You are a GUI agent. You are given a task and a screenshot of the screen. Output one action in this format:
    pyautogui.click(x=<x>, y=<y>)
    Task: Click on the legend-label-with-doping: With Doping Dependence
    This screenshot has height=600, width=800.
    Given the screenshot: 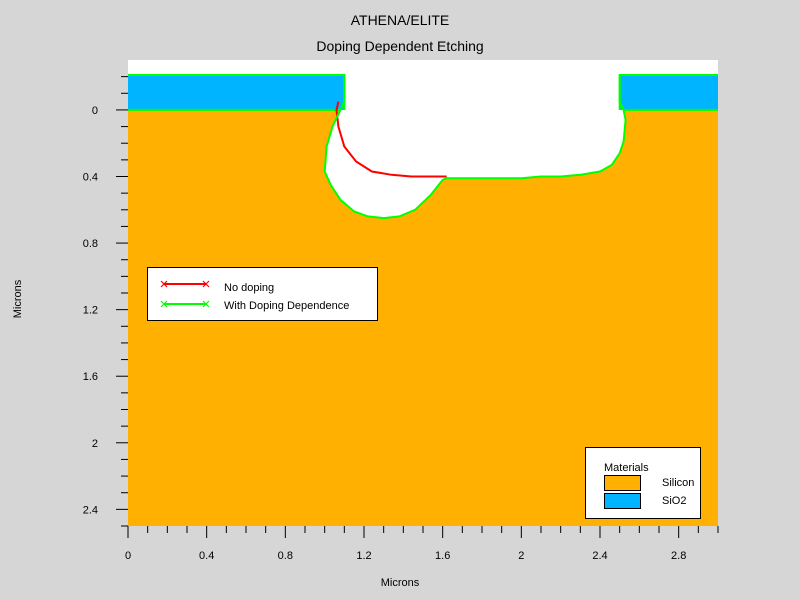 What is the action you would take?
    pyautogui.click(x=287, y=306)
    